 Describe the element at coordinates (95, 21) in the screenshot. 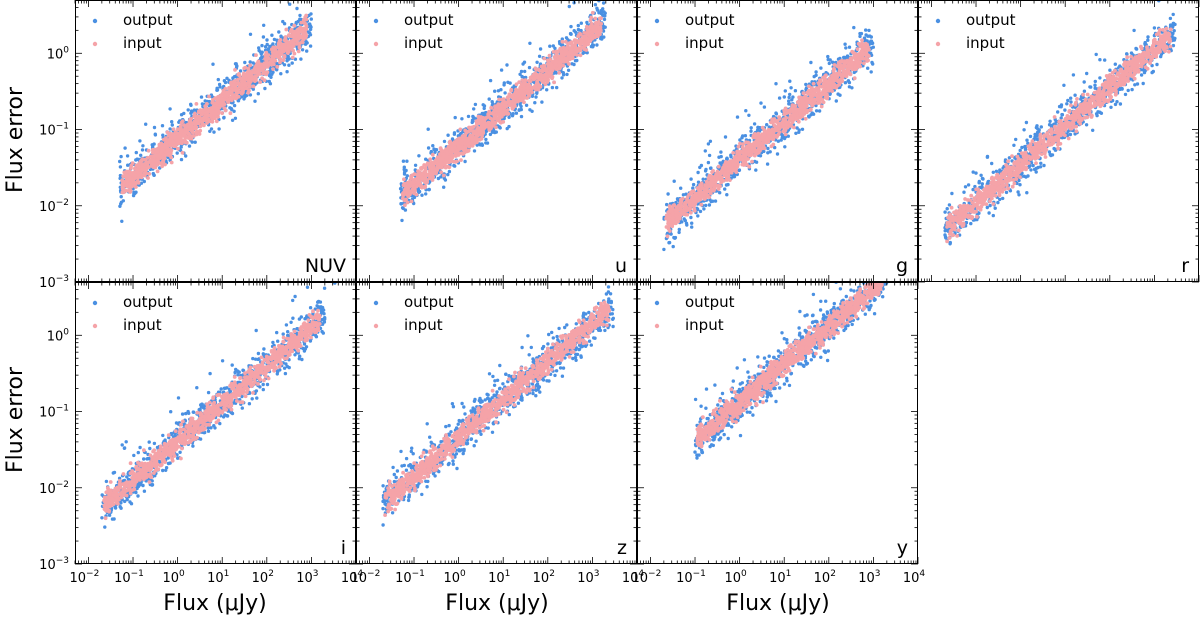

I see `legend-marker-output` at that location.